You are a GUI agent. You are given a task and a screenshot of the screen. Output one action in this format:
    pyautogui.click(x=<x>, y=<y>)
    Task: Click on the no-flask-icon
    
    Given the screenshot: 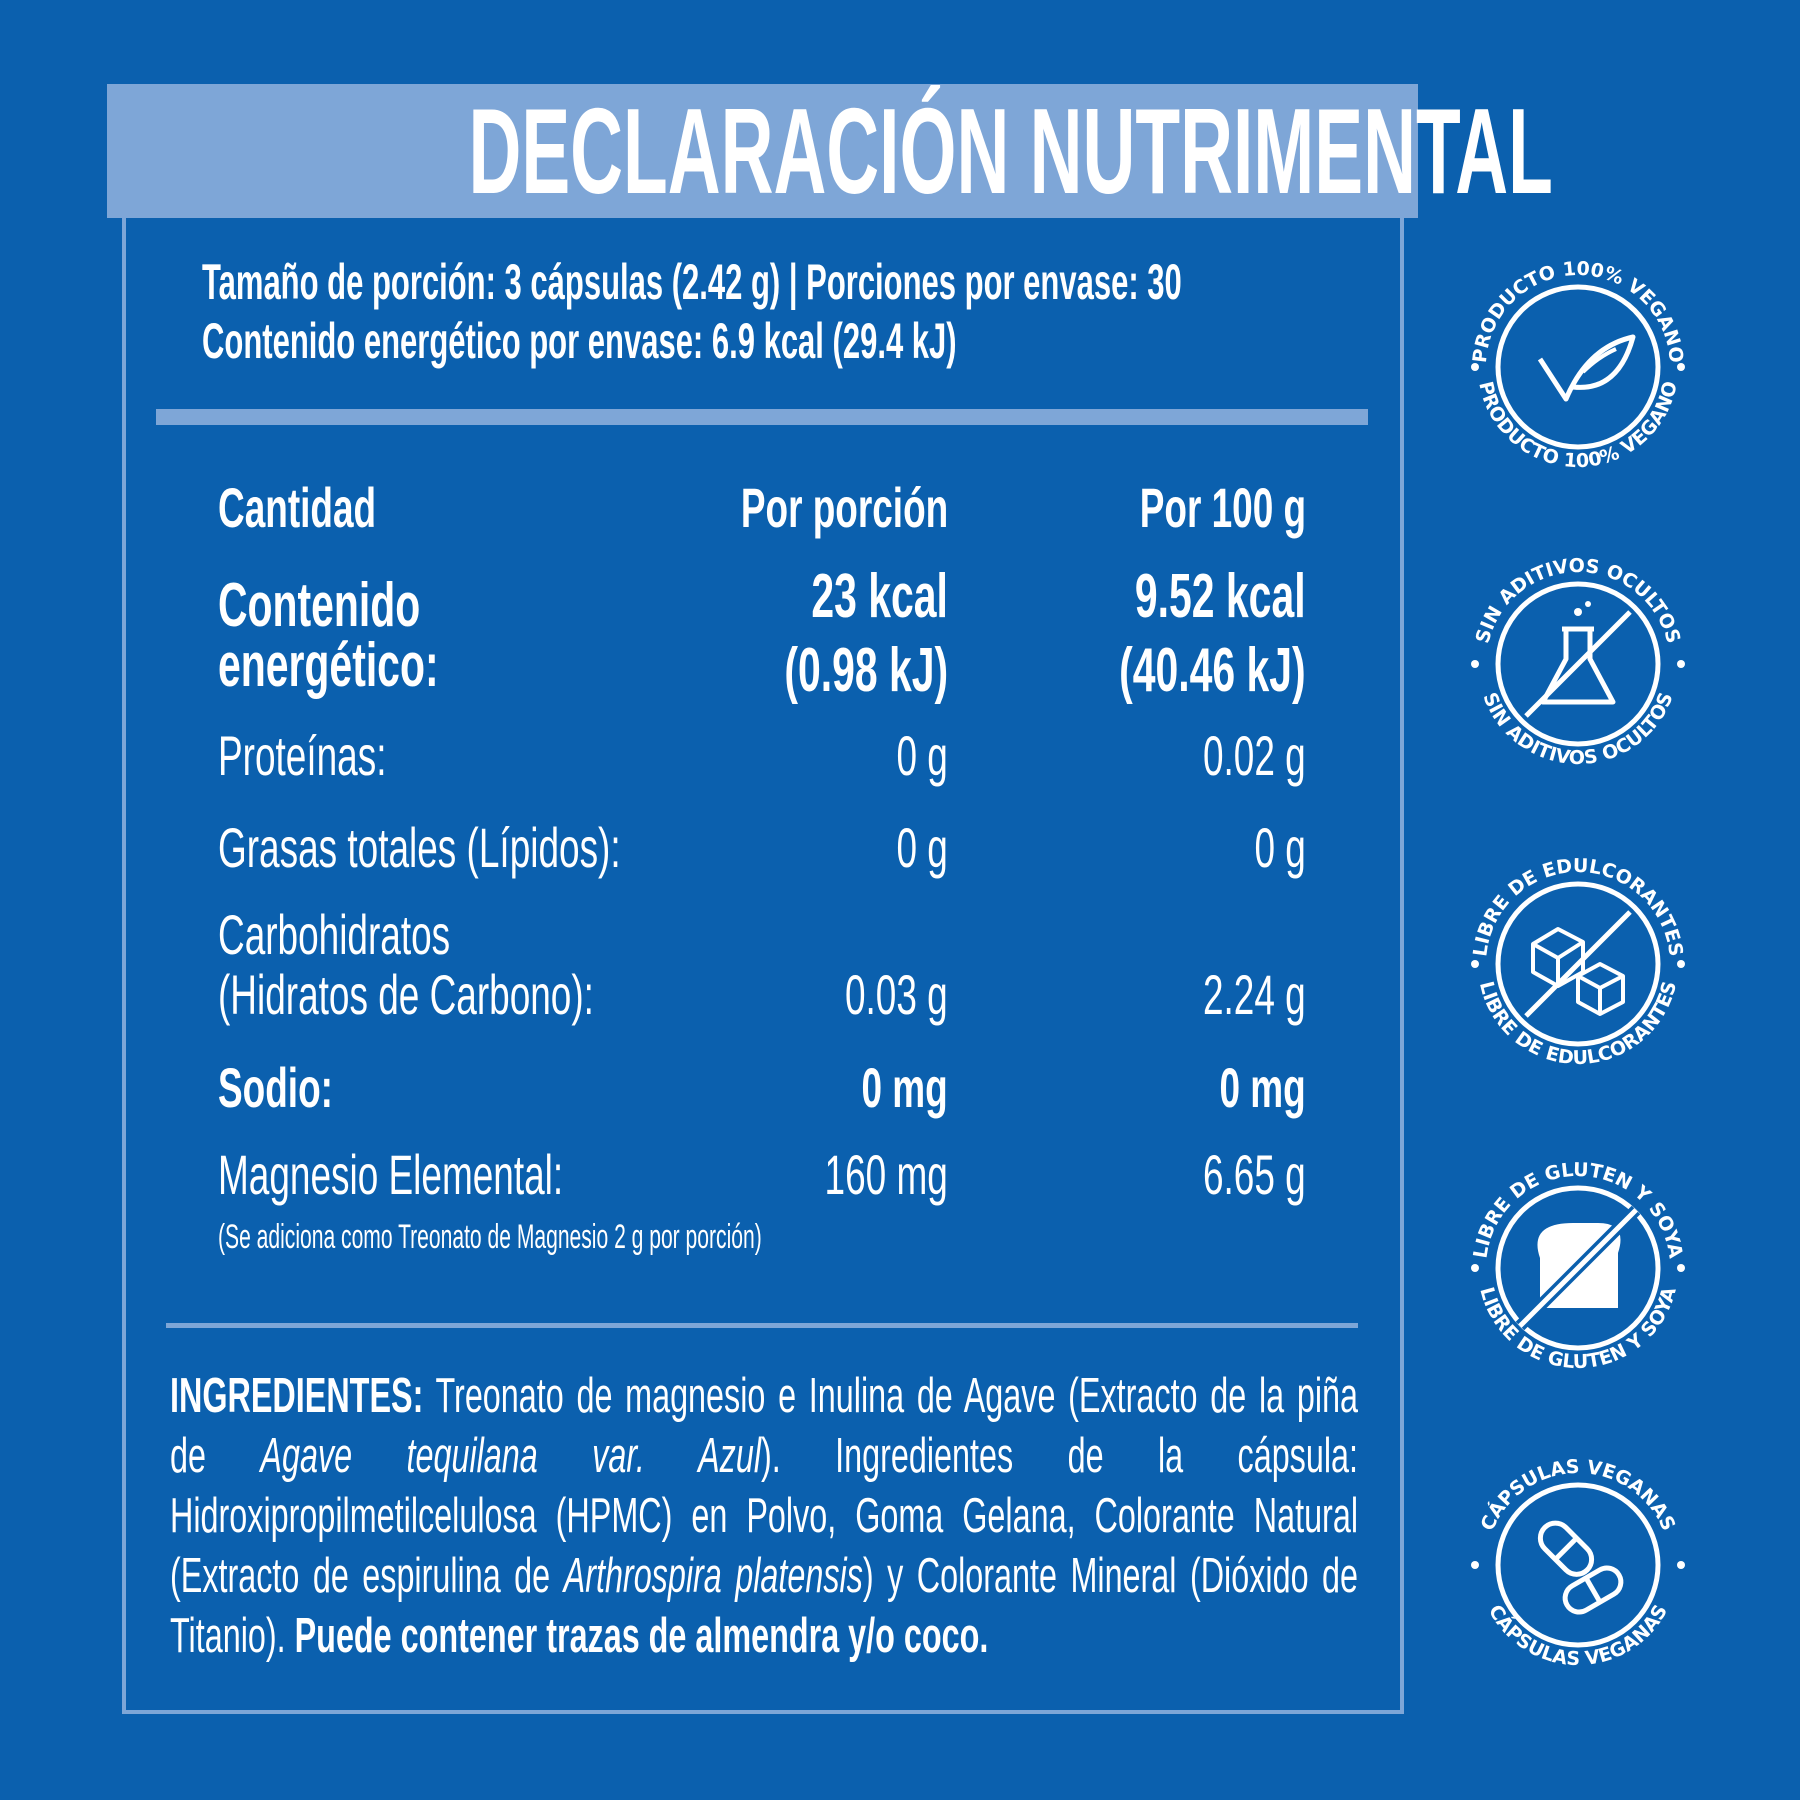 What is the action you would take?
    pyautogui.click(x=1578, y=659)
    